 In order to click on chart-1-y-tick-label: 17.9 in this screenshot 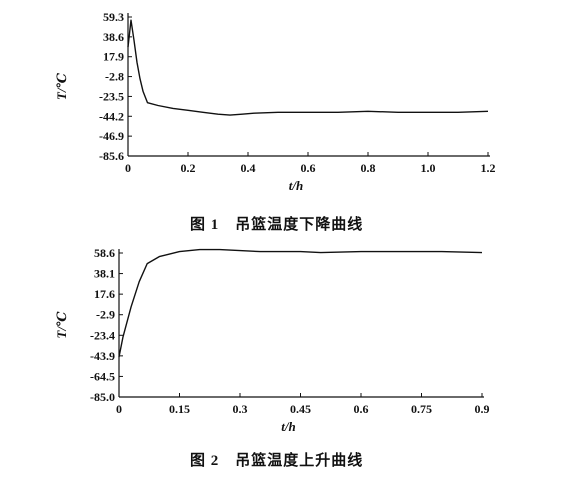, I will do `click(113, 57)`.